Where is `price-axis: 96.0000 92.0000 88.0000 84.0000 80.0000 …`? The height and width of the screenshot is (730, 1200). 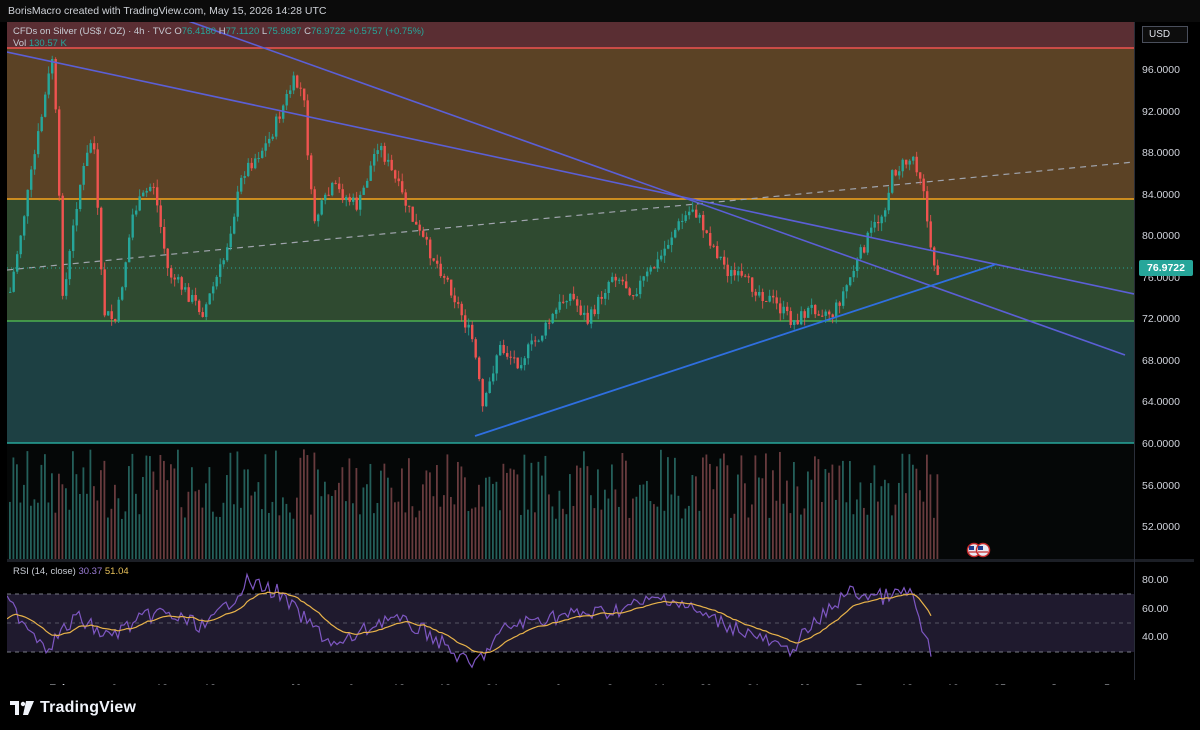
price-axis: 96.0000 92.0000 88.0000 84.0000 80.0000 … is located at coordinates (1164, 351).